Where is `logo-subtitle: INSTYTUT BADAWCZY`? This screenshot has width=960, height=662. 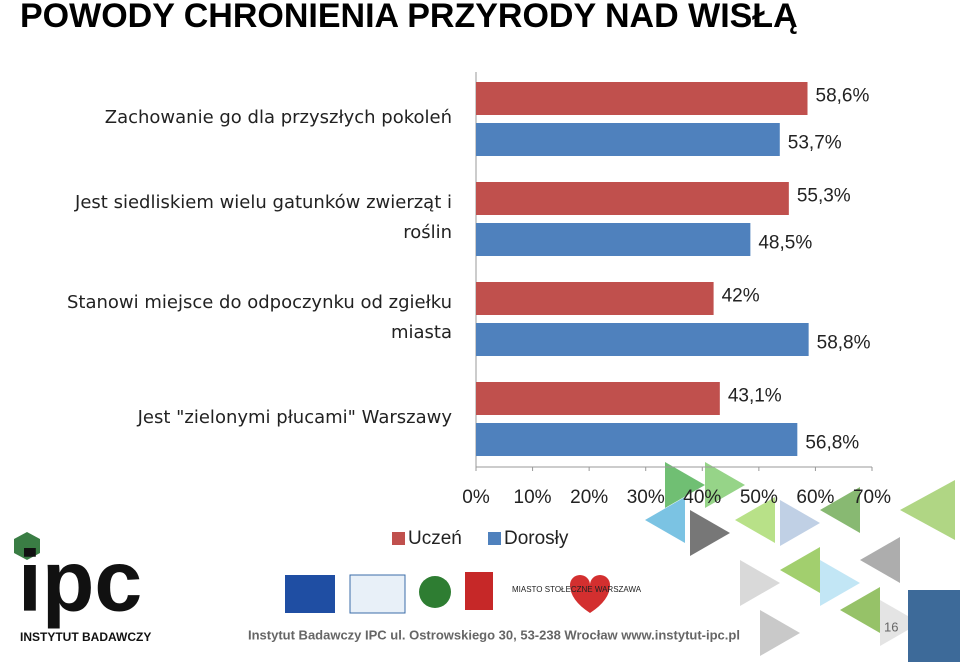 logo-subtitle: INSTYTUT BADAWCZY is located at coordinates (85, 637).